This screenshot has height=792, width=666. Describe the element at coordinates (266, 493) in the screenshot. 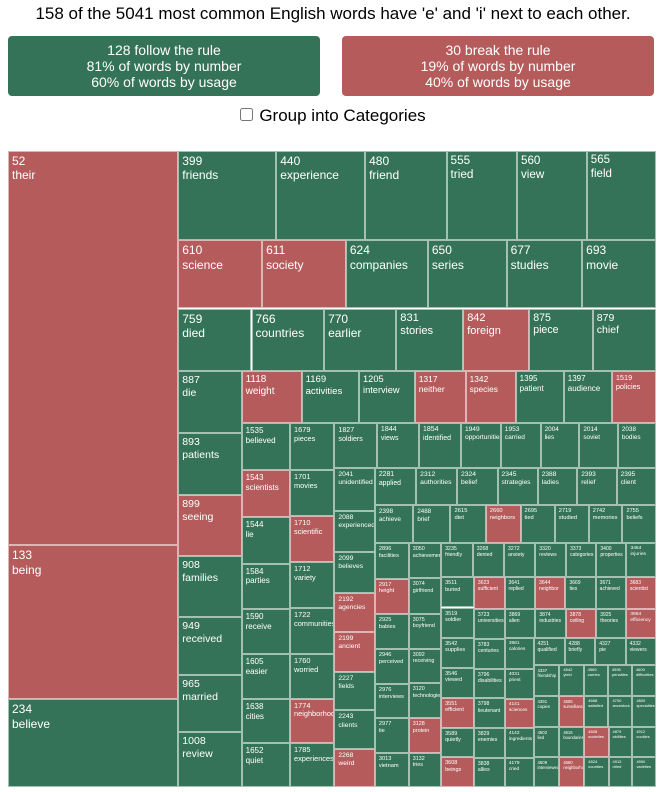

I see `treemap-cell-scientists: 1543 scientists` at that location.